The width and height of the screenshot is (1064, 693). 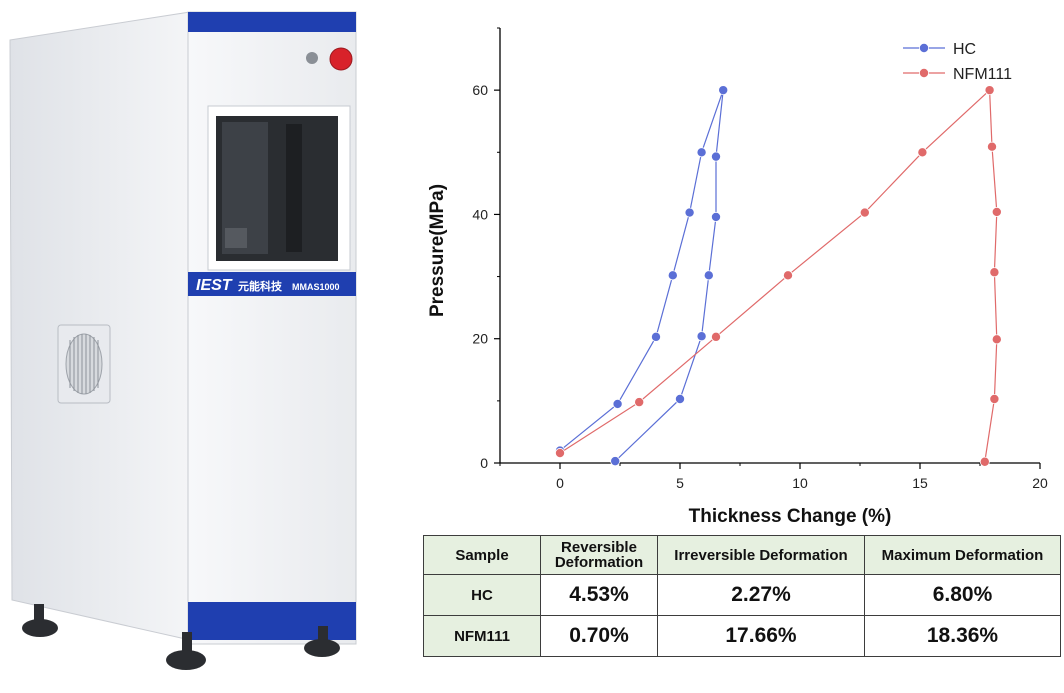 What do you see at coordinates (560, 483) in the screenshot?
I see `x-tick-label: 0` at bounding box center [560, 483].